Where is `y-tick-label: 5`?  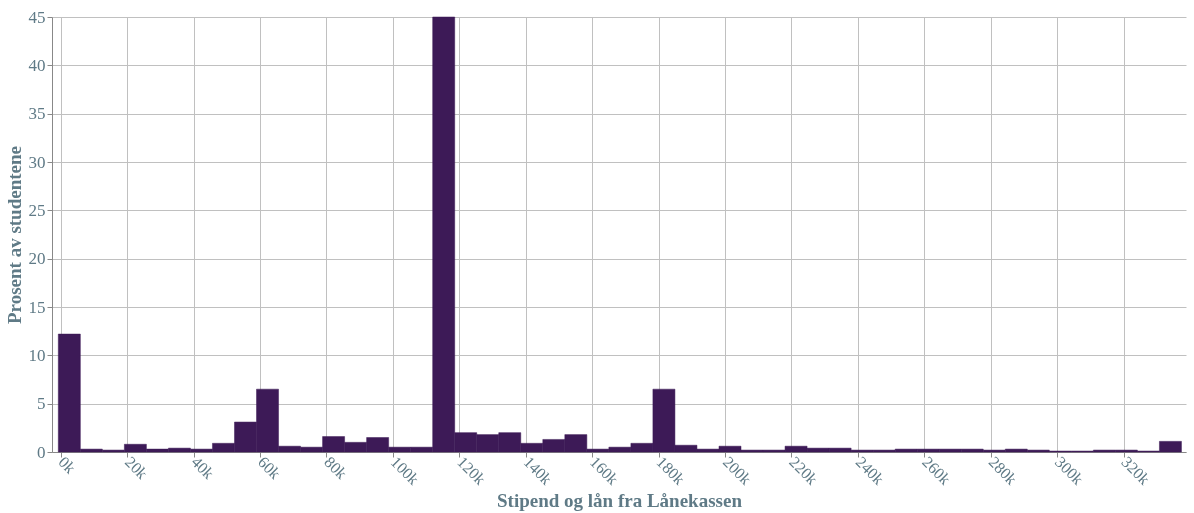
y-tick-label: 5 is located at coordinates (41, 404).